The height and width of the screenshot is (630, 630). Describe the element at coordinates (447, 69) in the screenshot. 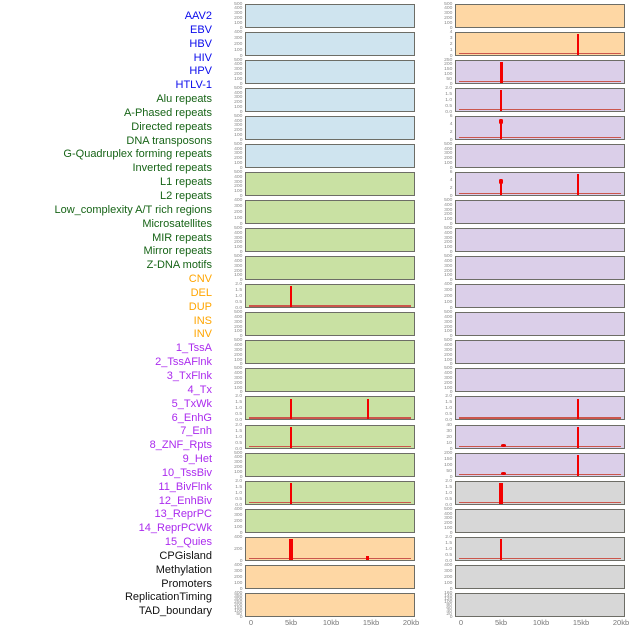

I see `y-tick-label: 150` at that location.